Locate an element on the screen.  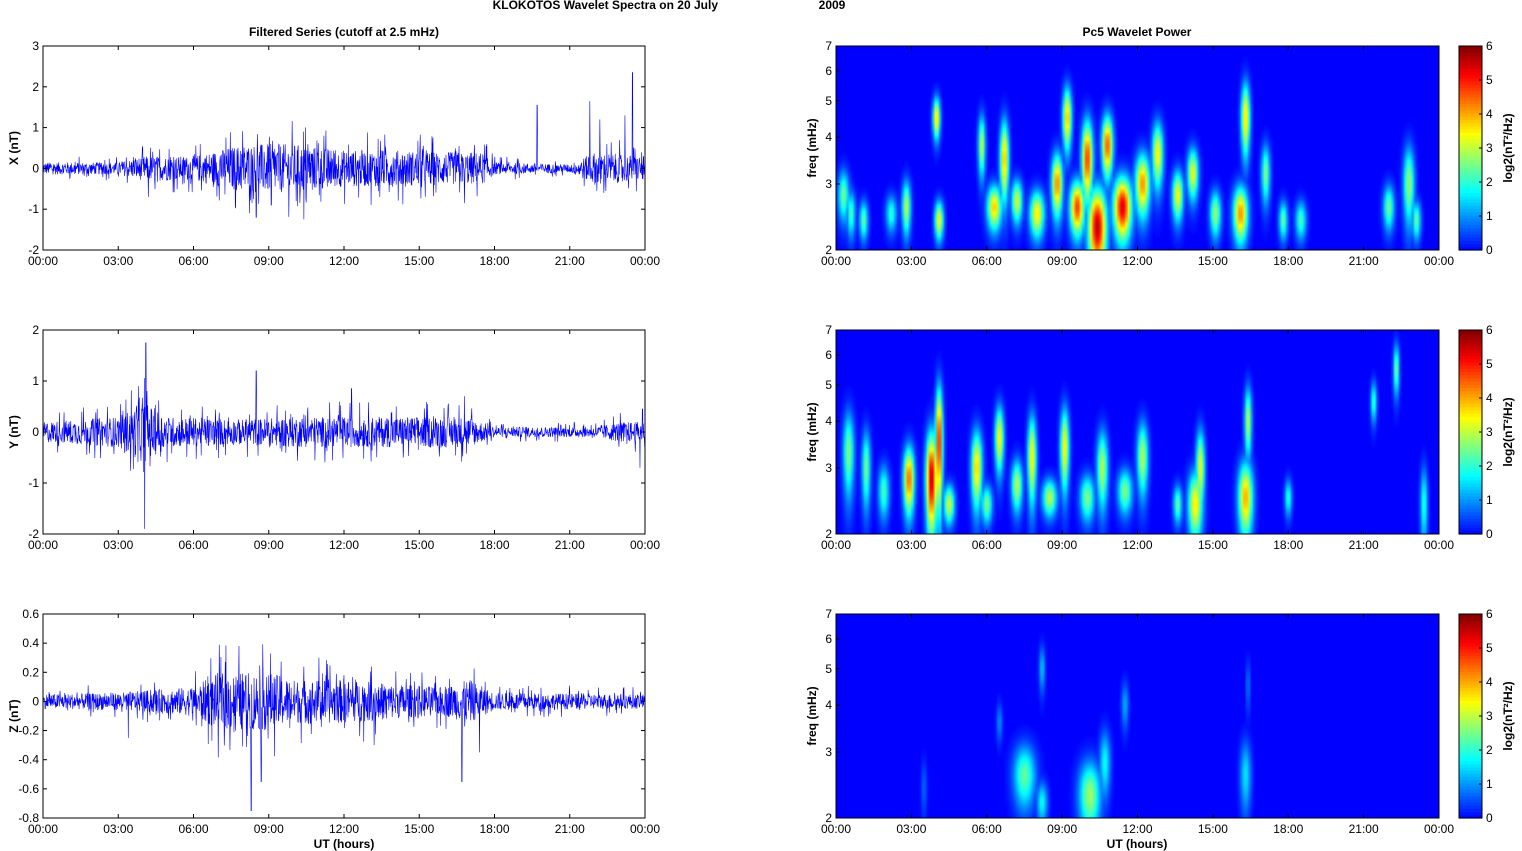
series-y-tick-label: -0.6 is located at coordinates (28, 789).